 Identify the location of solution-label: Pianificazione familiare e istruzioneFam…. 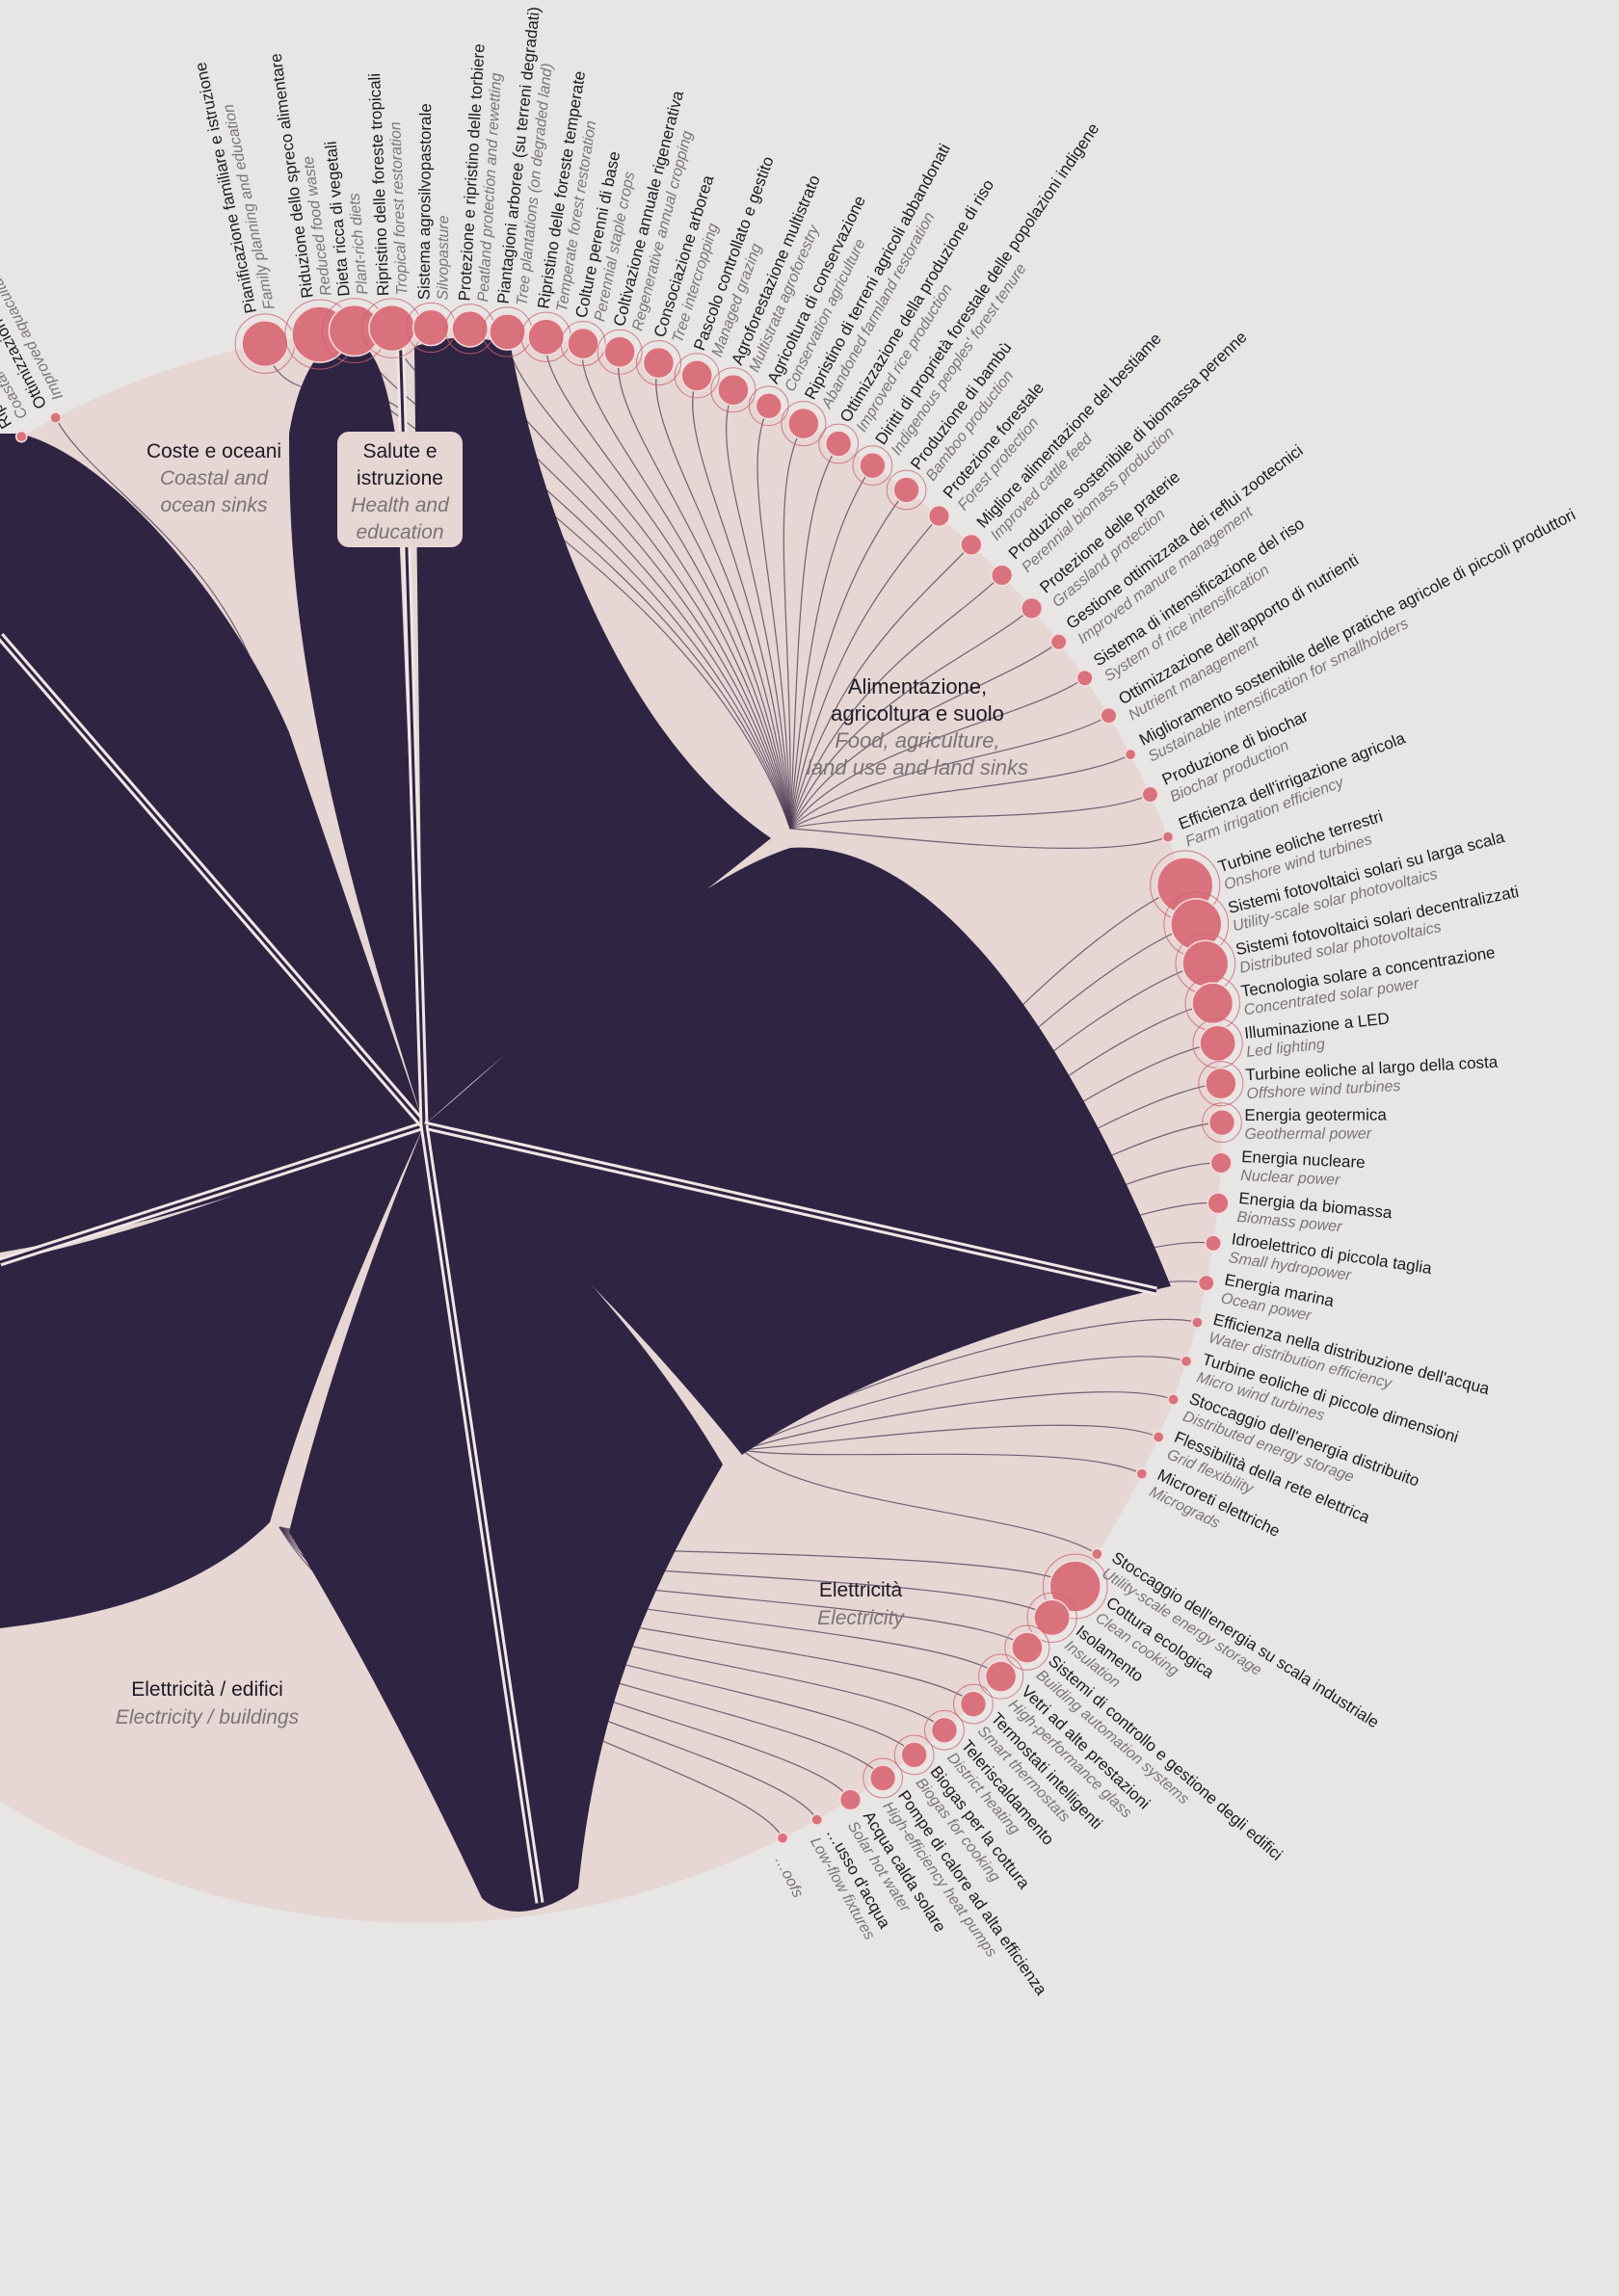
(235, 188).